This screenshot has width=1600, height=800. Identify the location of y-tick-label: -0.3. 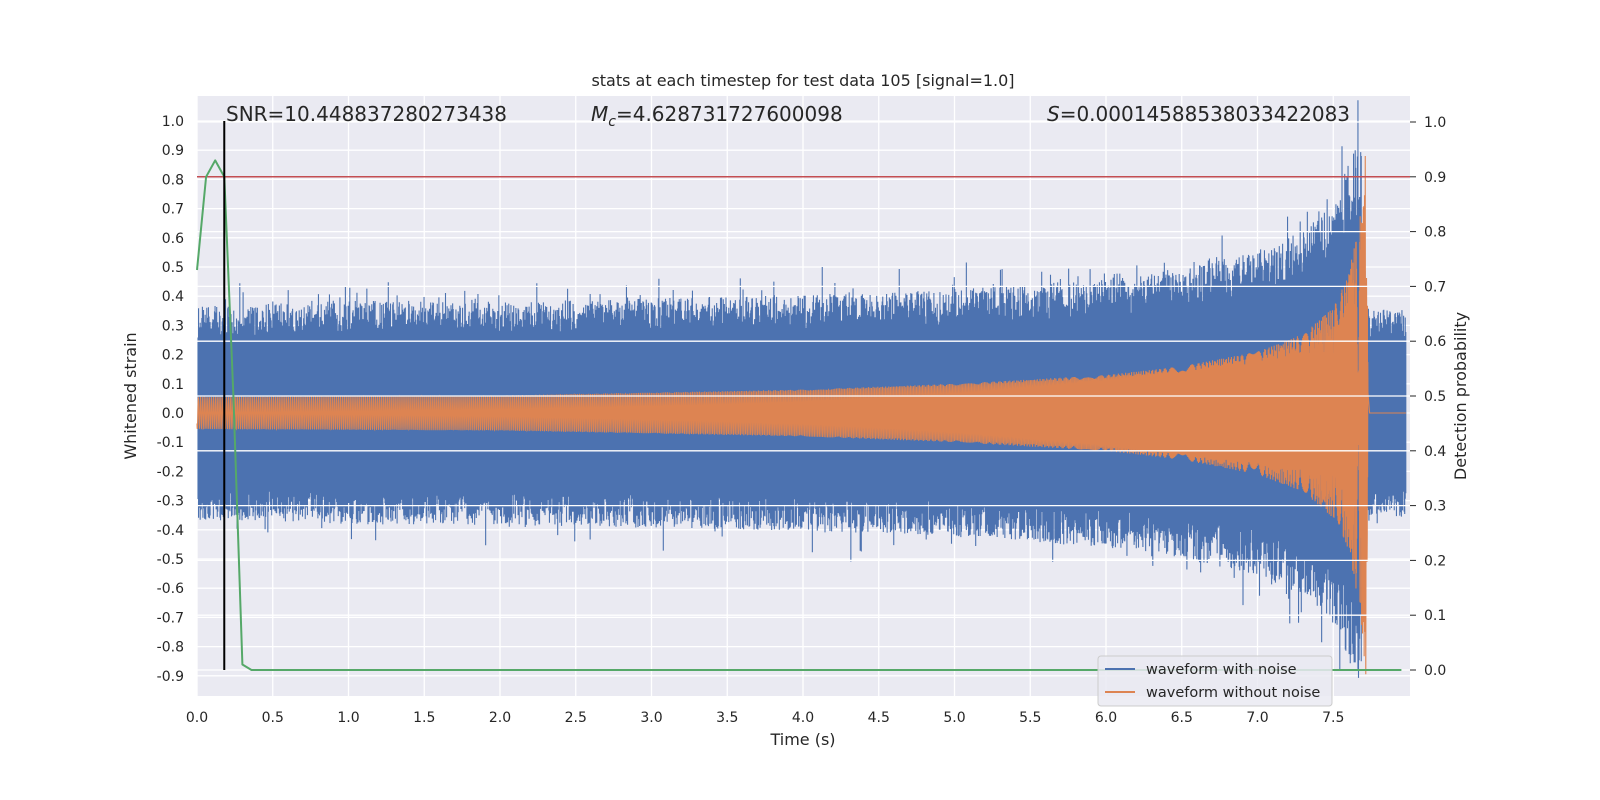
(170, 502).